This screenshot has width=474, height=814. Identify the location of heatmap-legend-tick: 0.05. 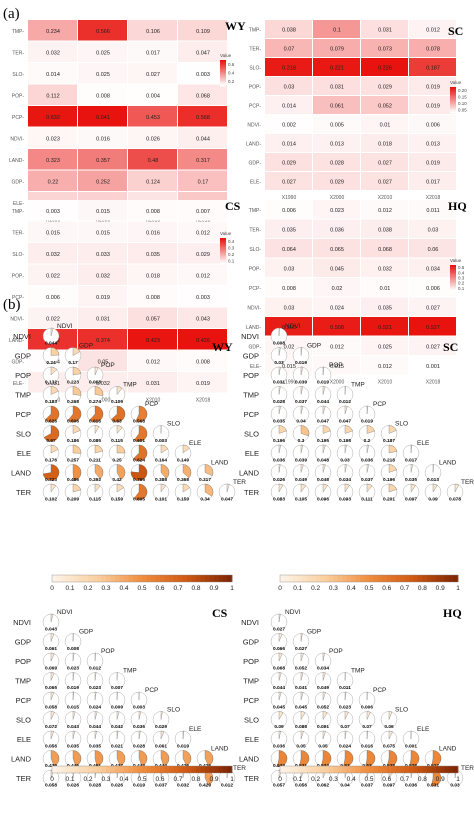
(462, 109).